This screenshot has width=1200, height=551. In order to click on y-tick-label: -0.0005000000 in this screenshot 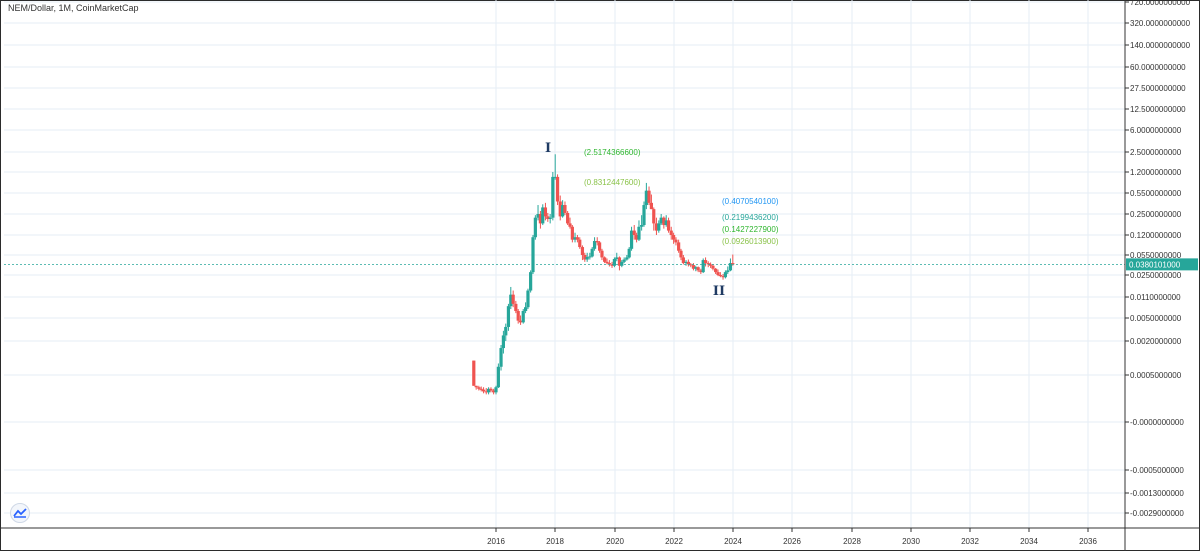, I will do `click(1157, 470)`.